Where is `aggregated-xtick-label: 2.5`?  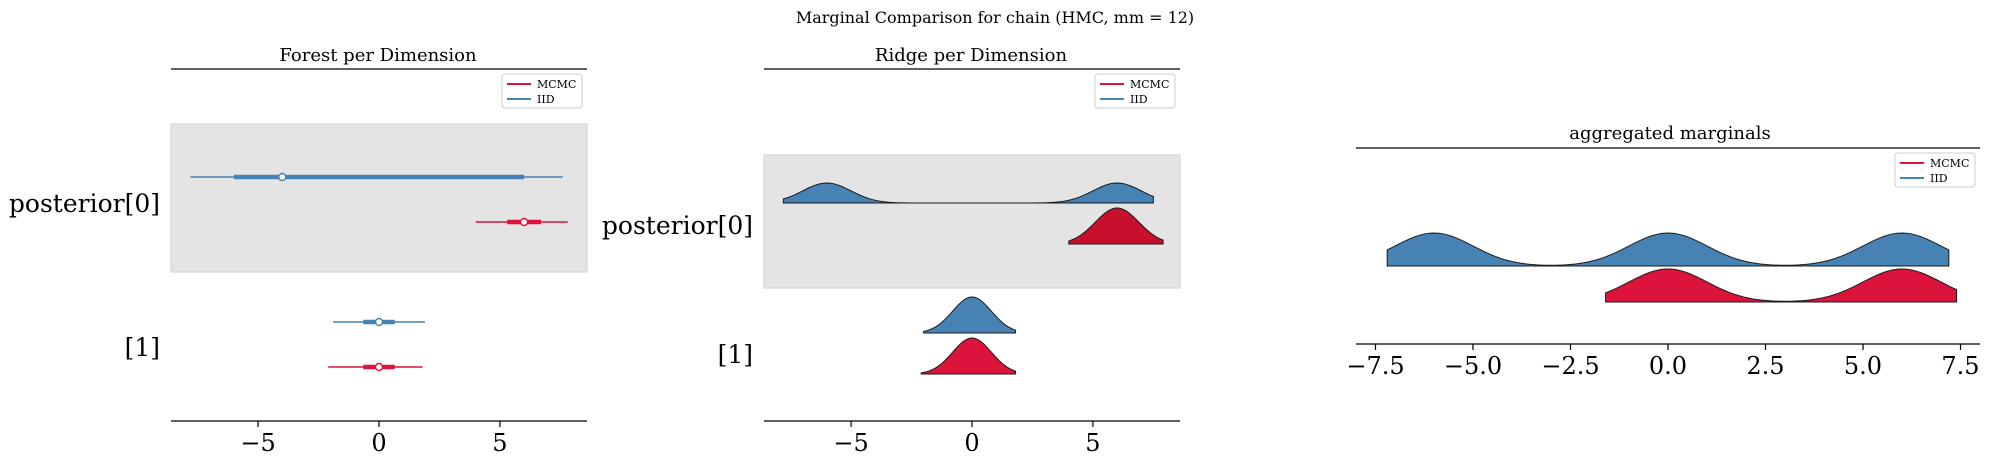
aggregated-xtick-label: 2.5 is located at coordinates (1765, 366).